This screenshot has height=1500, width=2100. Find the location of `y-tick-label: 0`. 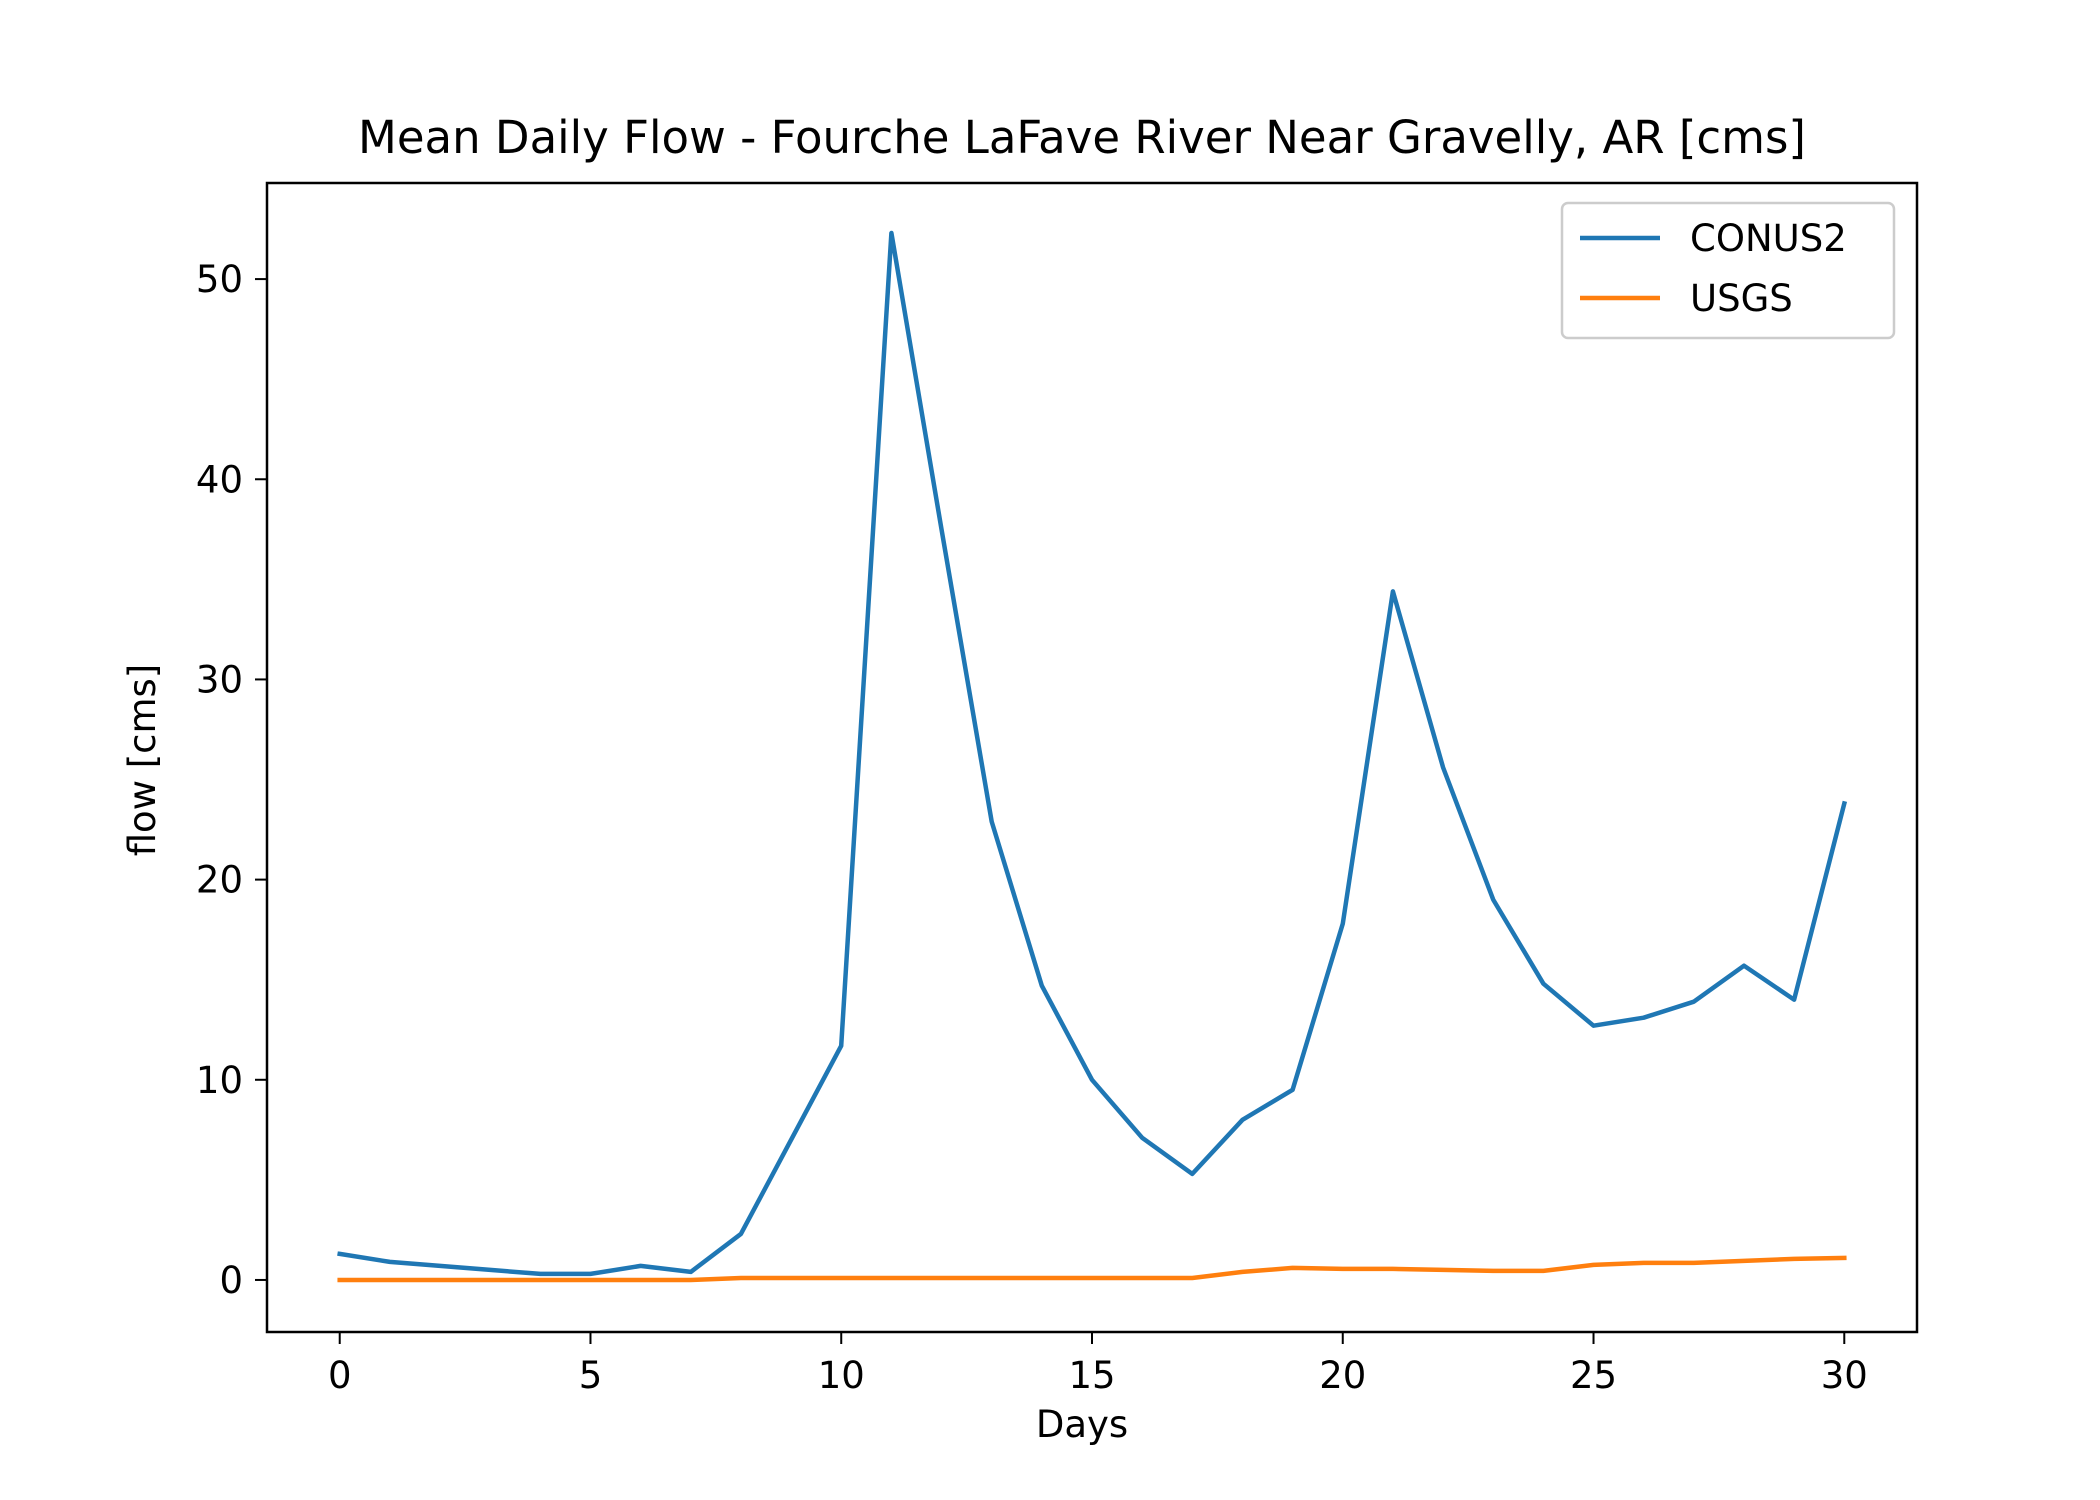

y-tick-label: 0 is located at coordinates (231, 1280).